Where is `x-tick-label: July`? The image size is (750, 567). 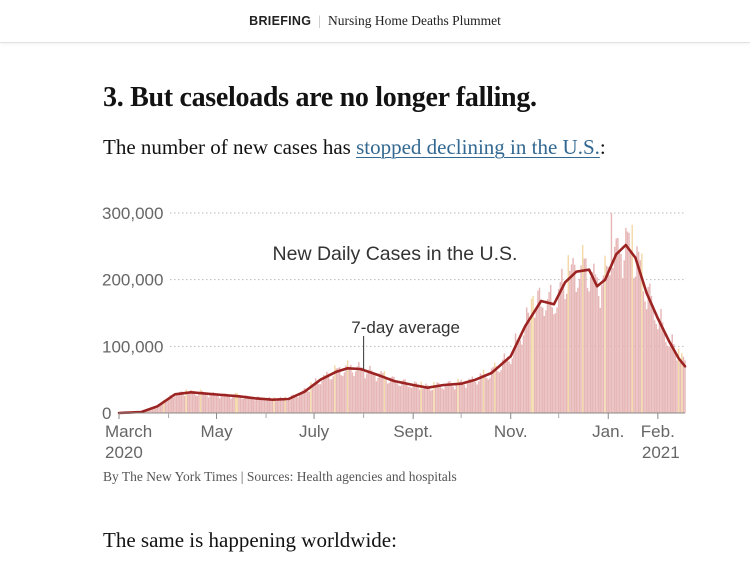
x-tick-label: July is located at coordinates (314, 431).